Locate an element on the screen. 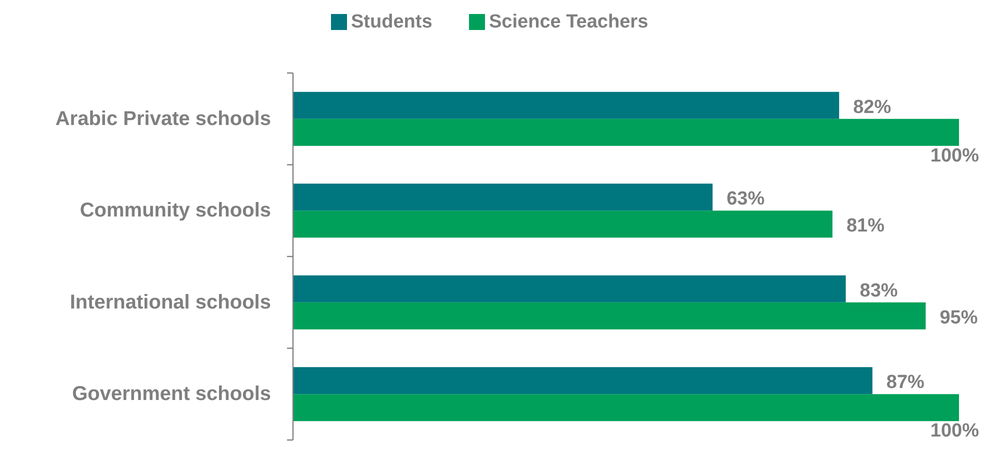  y-tick-label: Arabic Private schools is located at coordinates (163, 119).